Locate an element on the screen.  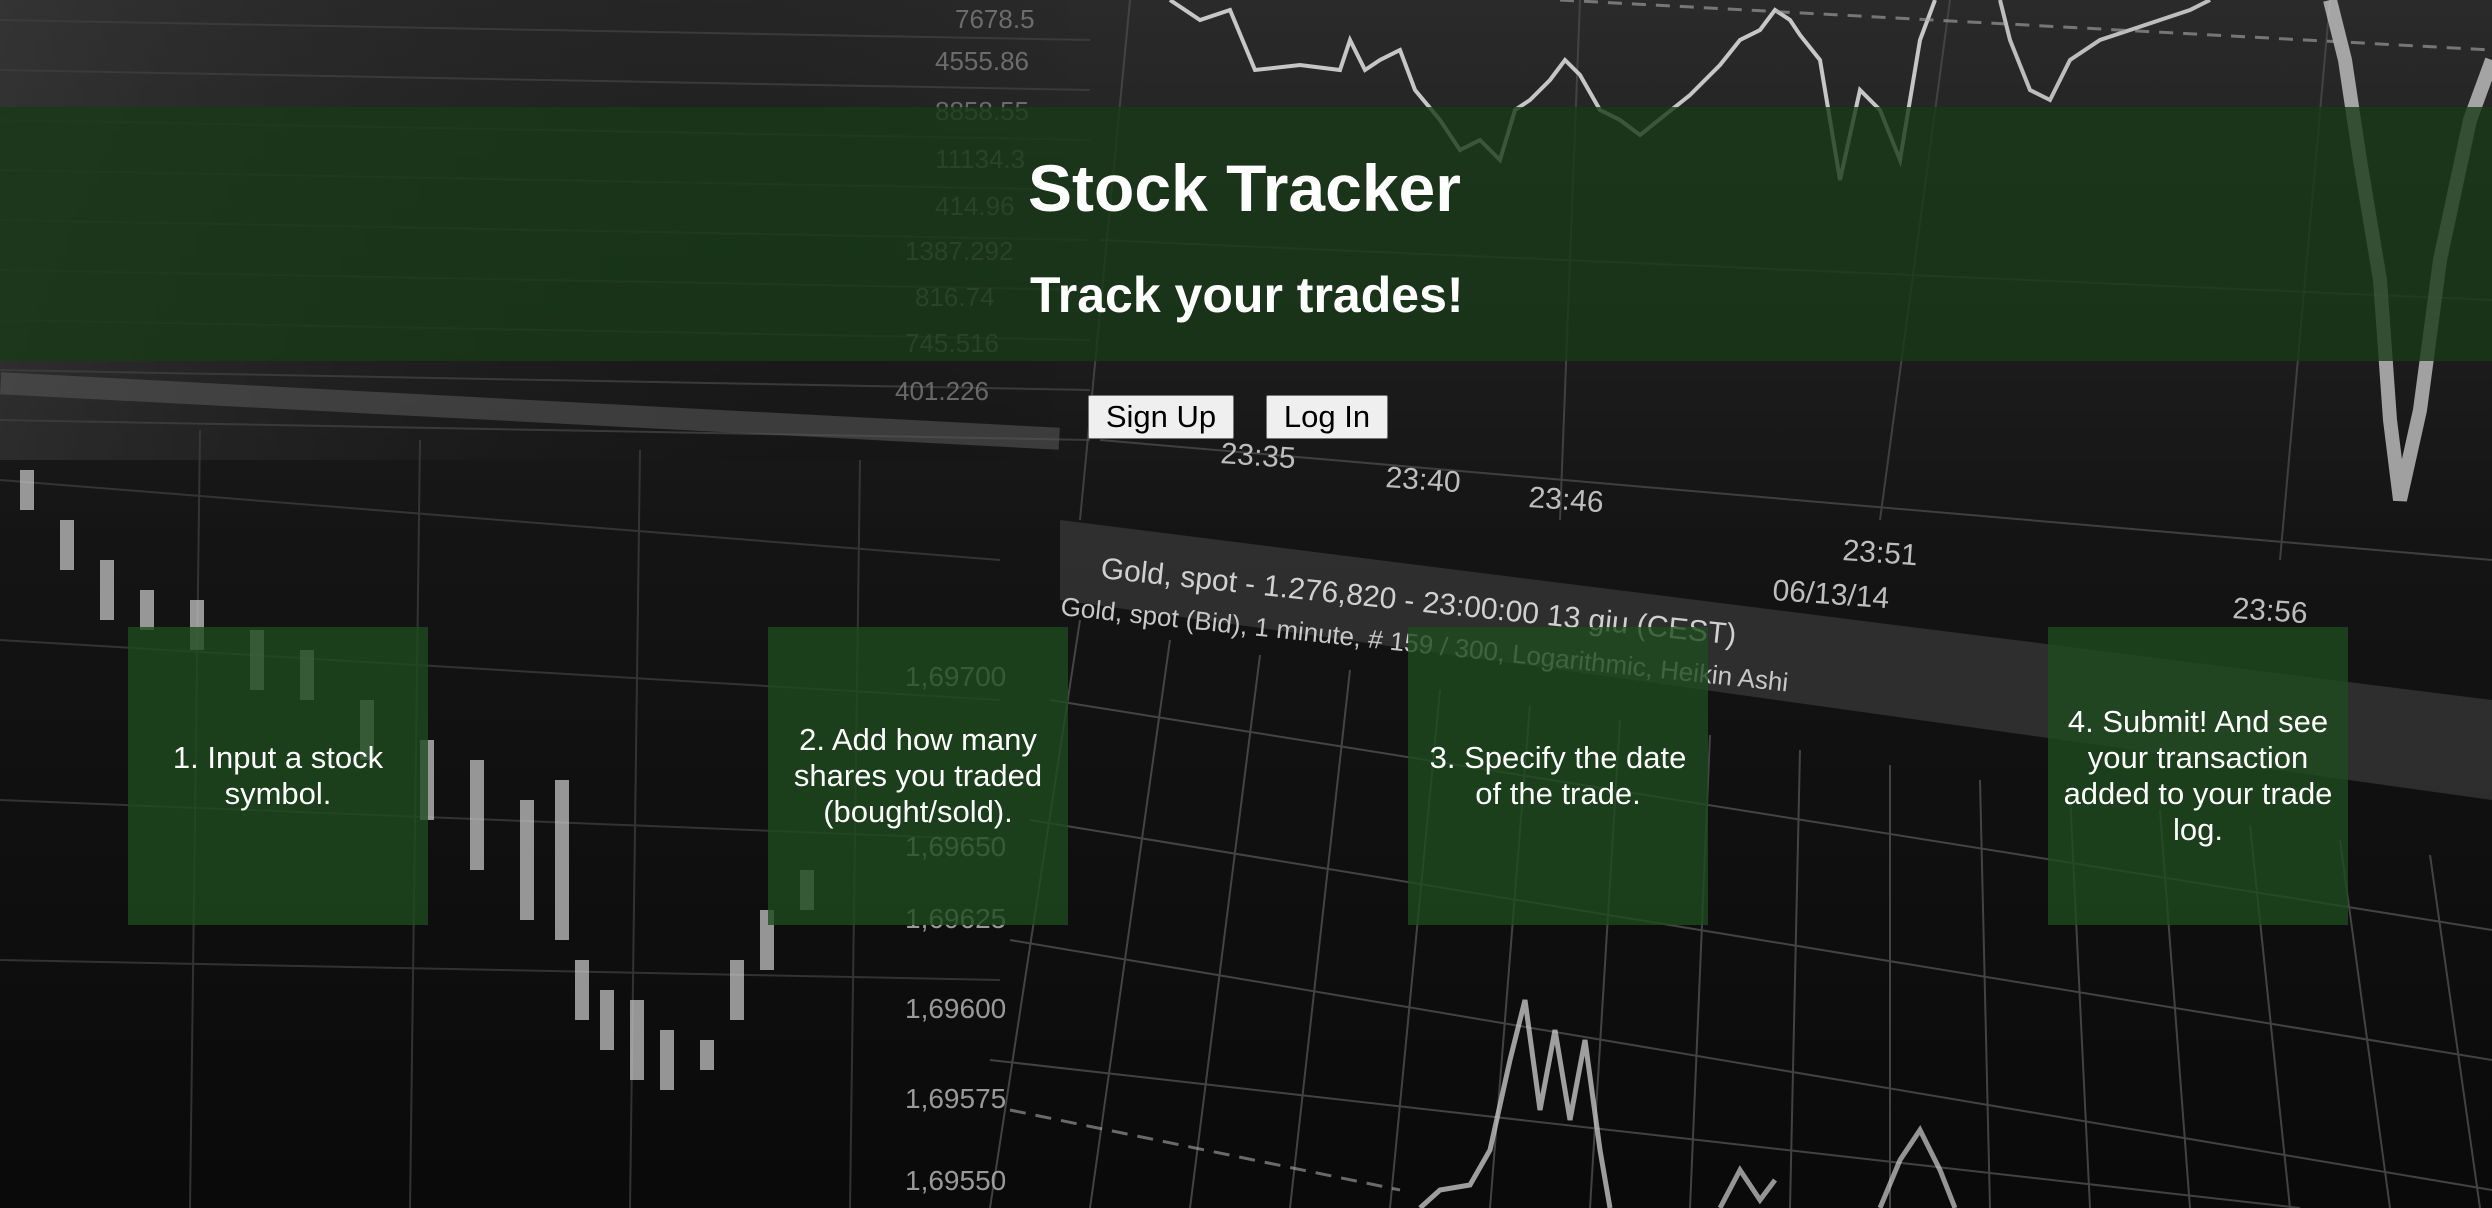
sign-up-button: Sign Up is located at coordinates (1161, 417).